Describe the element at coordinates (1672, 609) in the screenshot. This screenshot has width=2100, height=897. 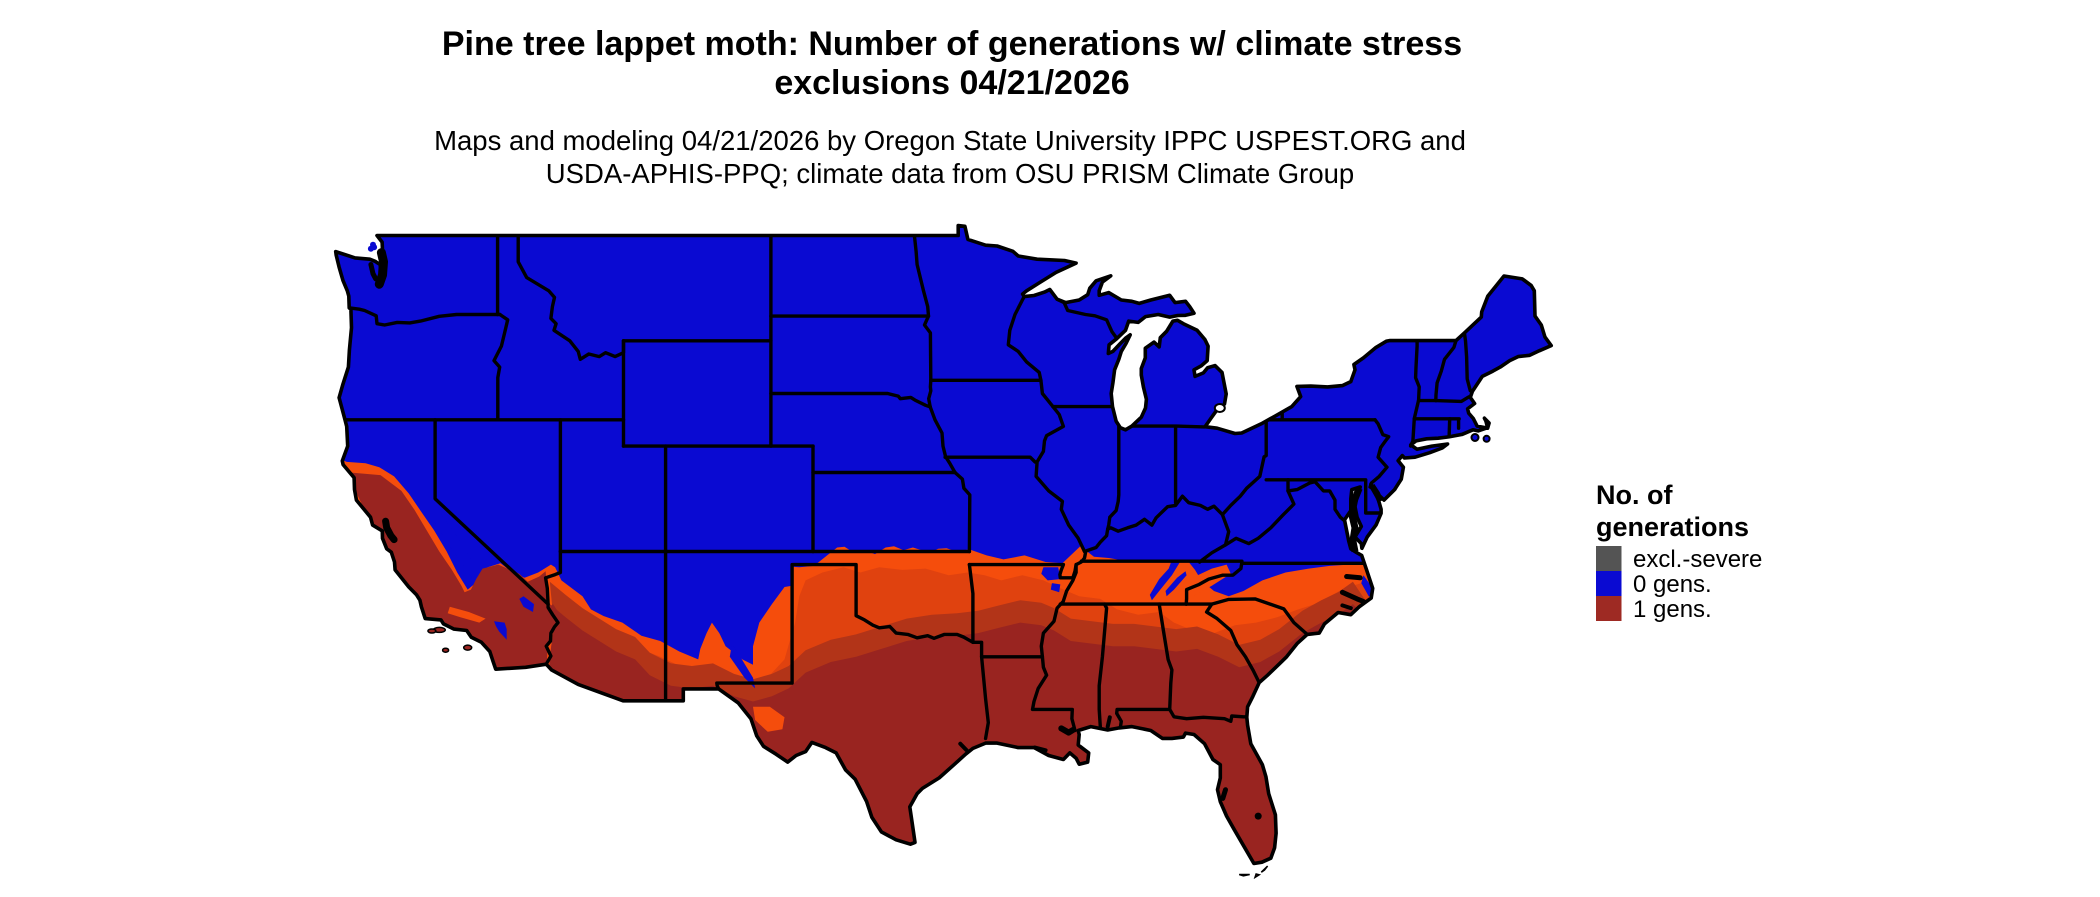
I see `svg-text: 1 gens.` at that location.